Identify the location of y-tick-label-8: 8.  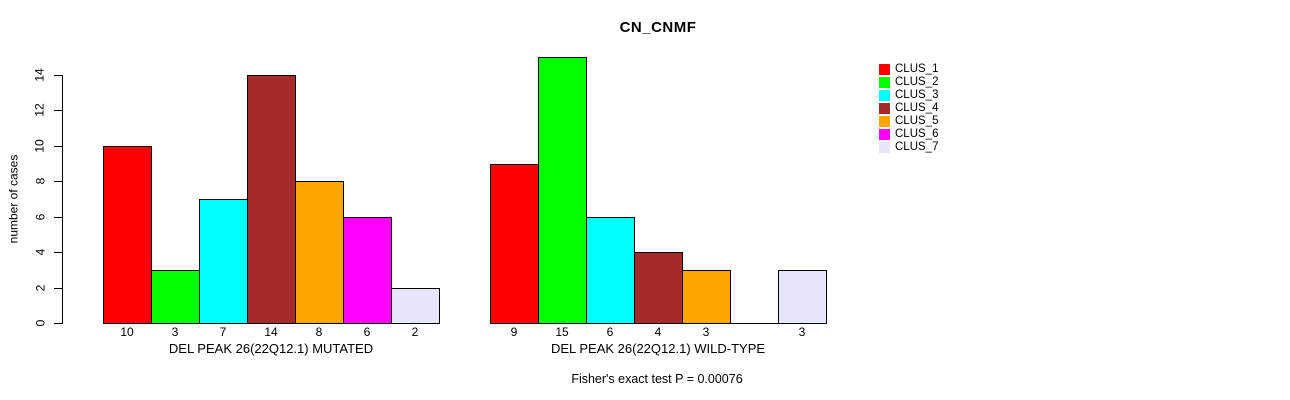
(40, 181).